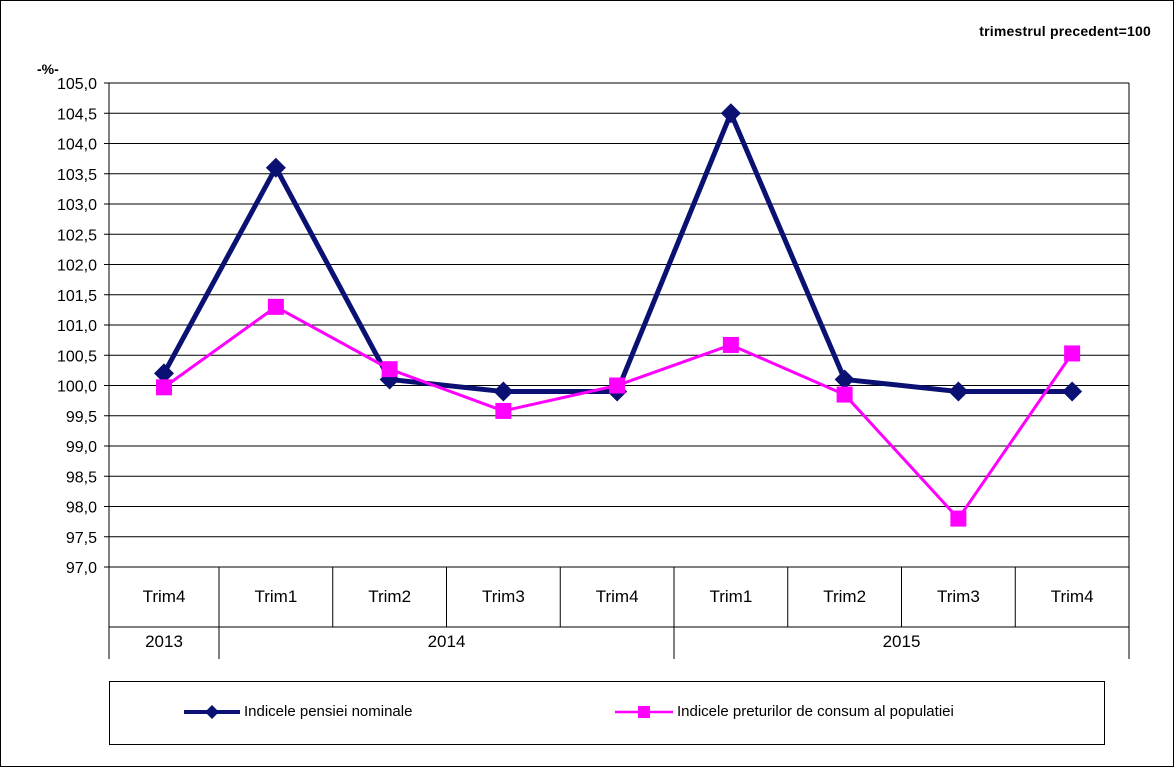  I want to click on legend-marker-diamond, so click(212, 711).